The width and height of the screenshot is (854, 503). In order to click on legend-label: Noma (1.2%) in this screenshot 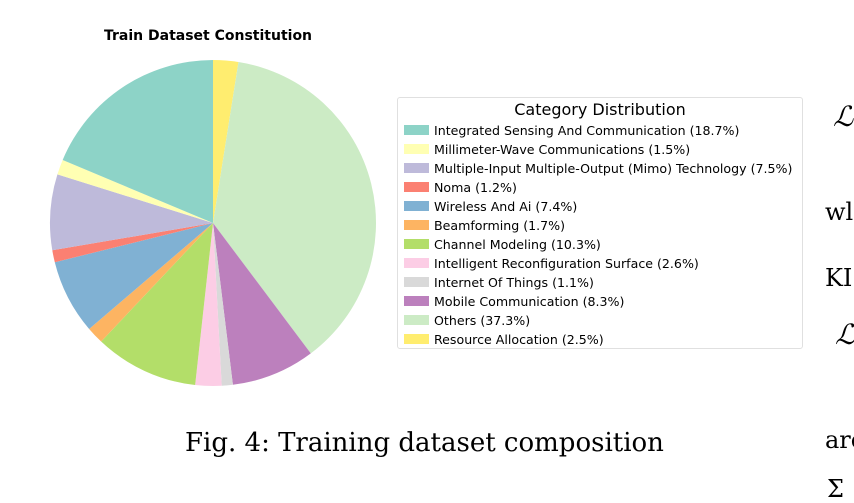, I will do `click(475, 187)`.